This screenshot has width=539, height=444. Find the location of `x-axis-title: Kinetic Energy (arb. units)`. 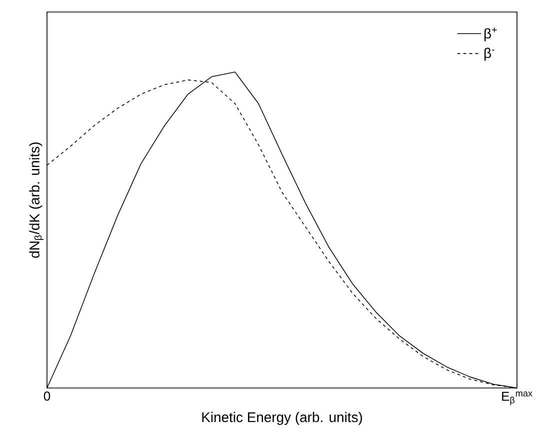

x-axis-title: Kinetic Energy (arb. units) is located at coordinates (282, 418).